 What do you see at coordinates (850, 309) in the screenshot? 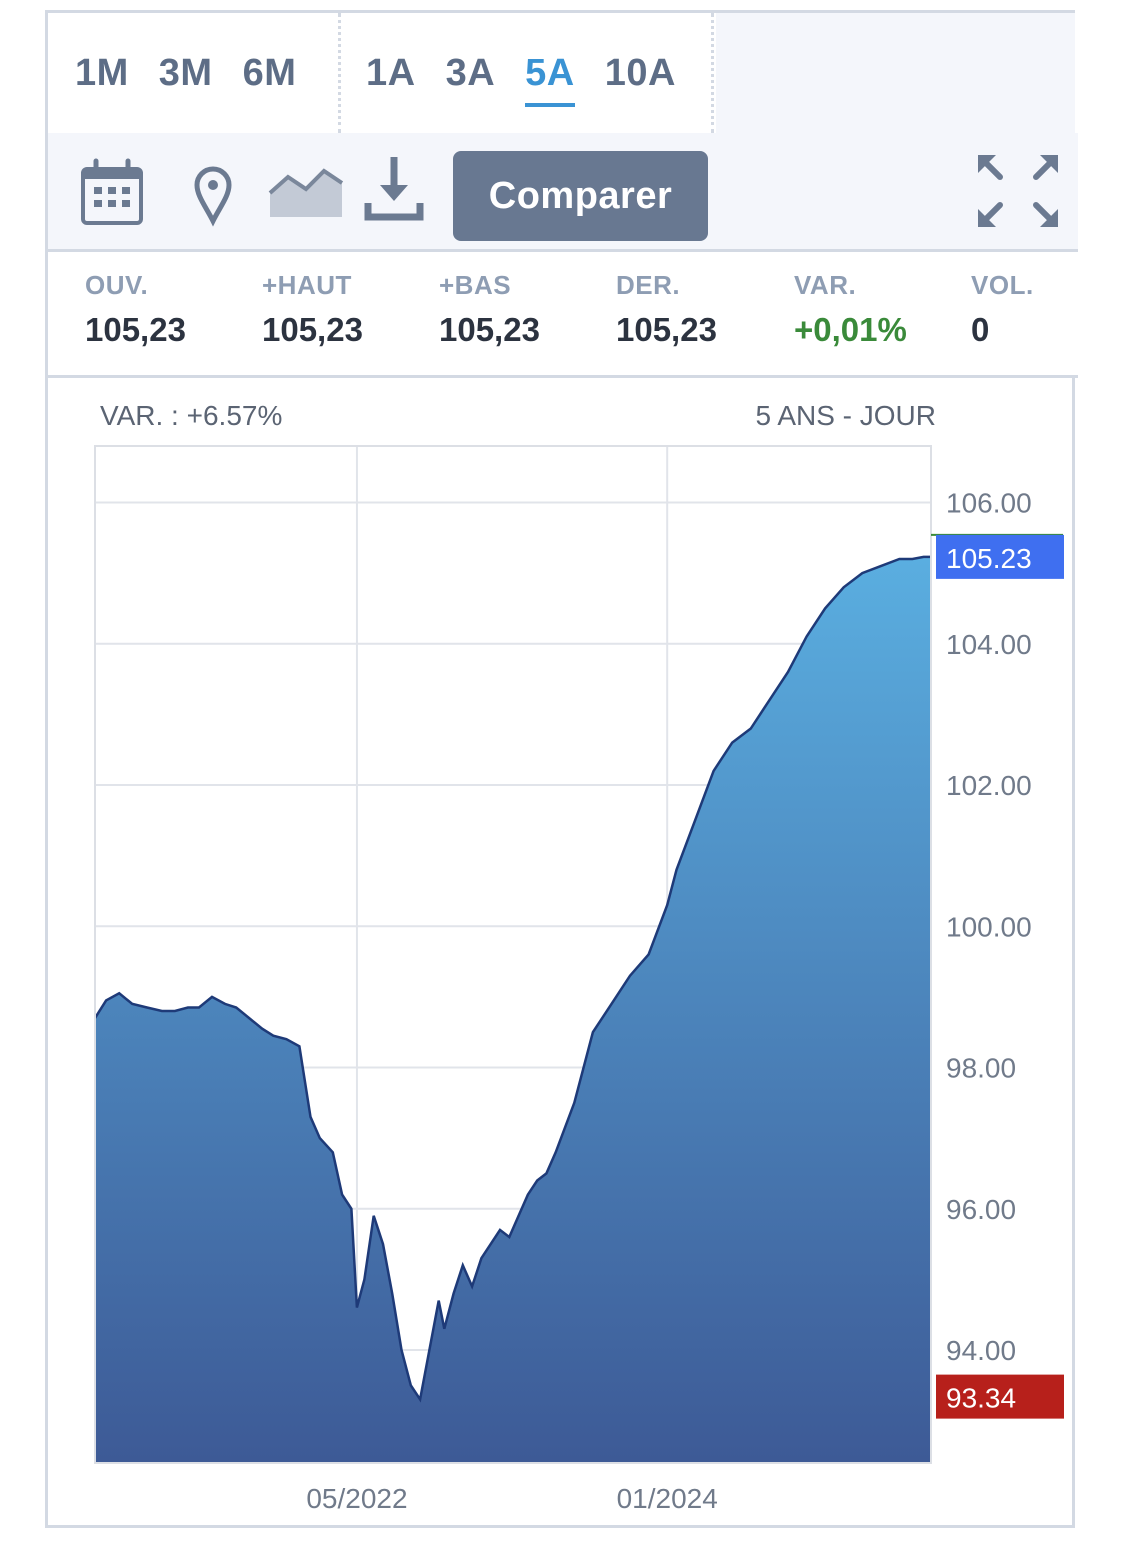
I see `stat-change: VAR. +0,01%` at bounding box center [850, 309].